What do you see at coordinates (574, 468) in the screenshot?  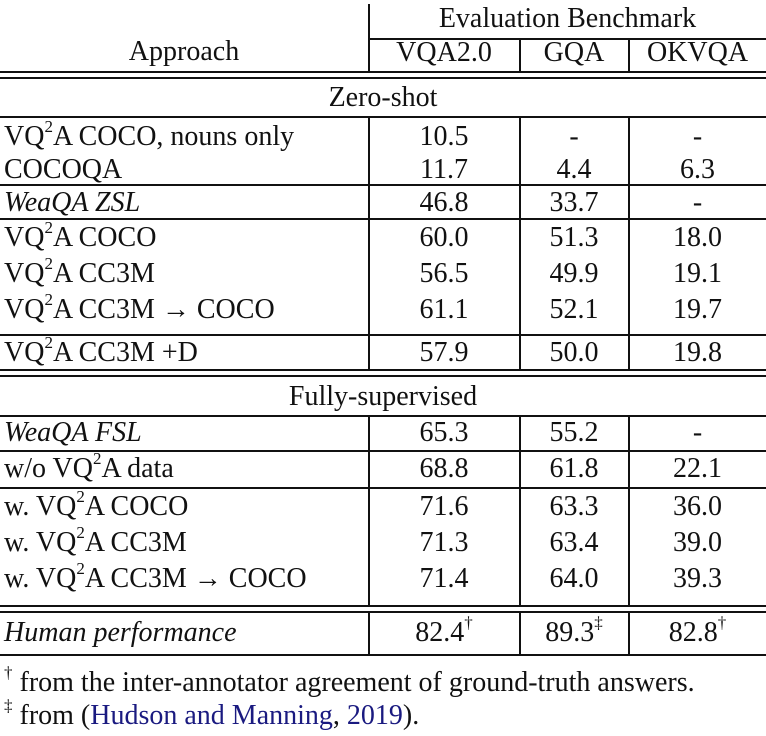 I see `cell-gqa: 61.8` at bounding box center [574, 468].